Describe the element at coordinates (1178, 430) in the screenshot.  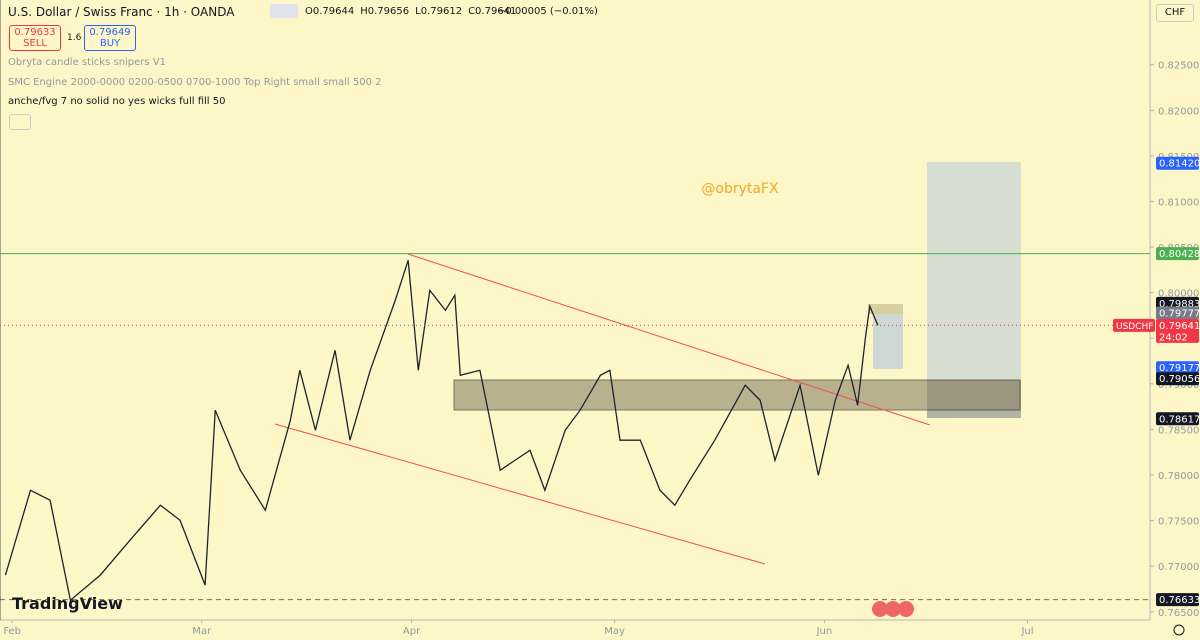
I see `y-tick-label: 0.78500` at that location.